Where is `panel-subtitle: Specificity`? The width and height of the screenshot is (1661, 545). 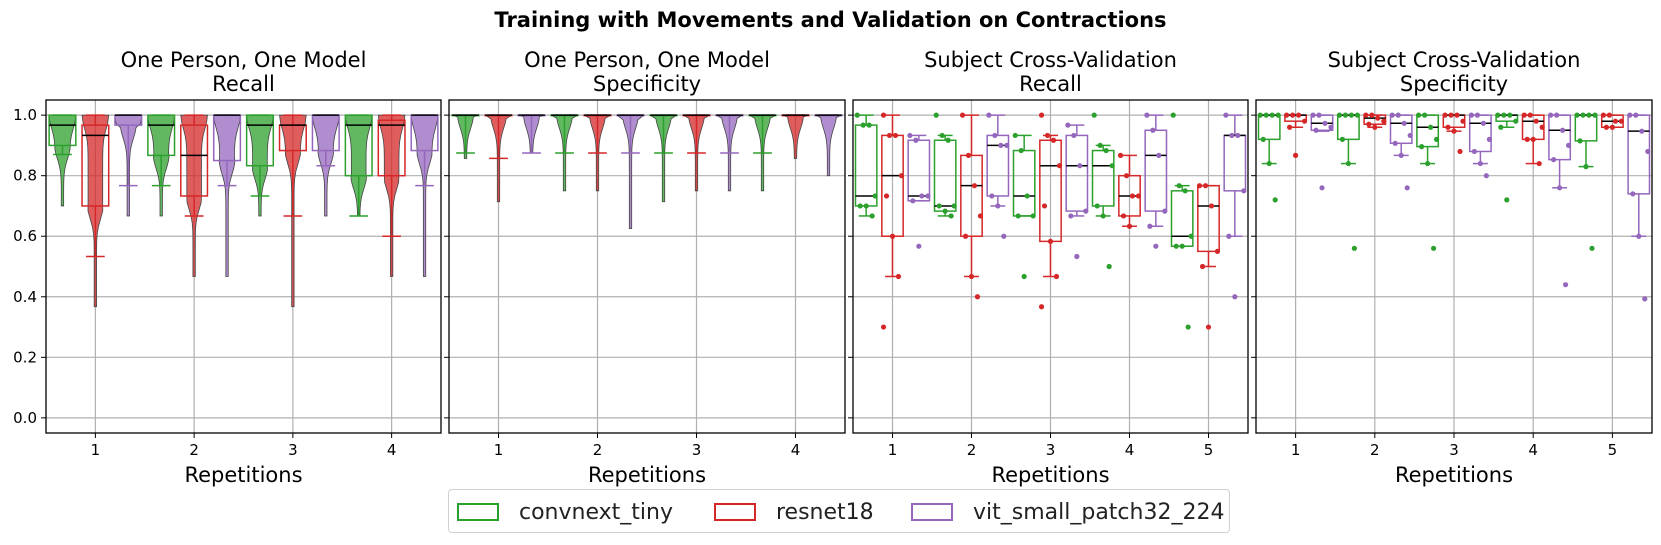 panel-subtitle: Specificity is located at coordinates (647, 84).